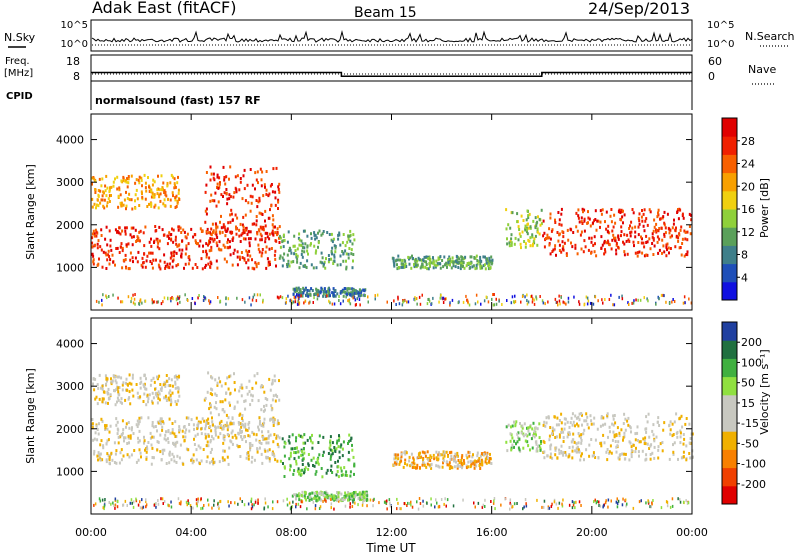 The height and width of the screenshot is (558, 800). Describe the element at coordinates (729, 477) in the screenshot. I see `colorbar-segment` at that location.